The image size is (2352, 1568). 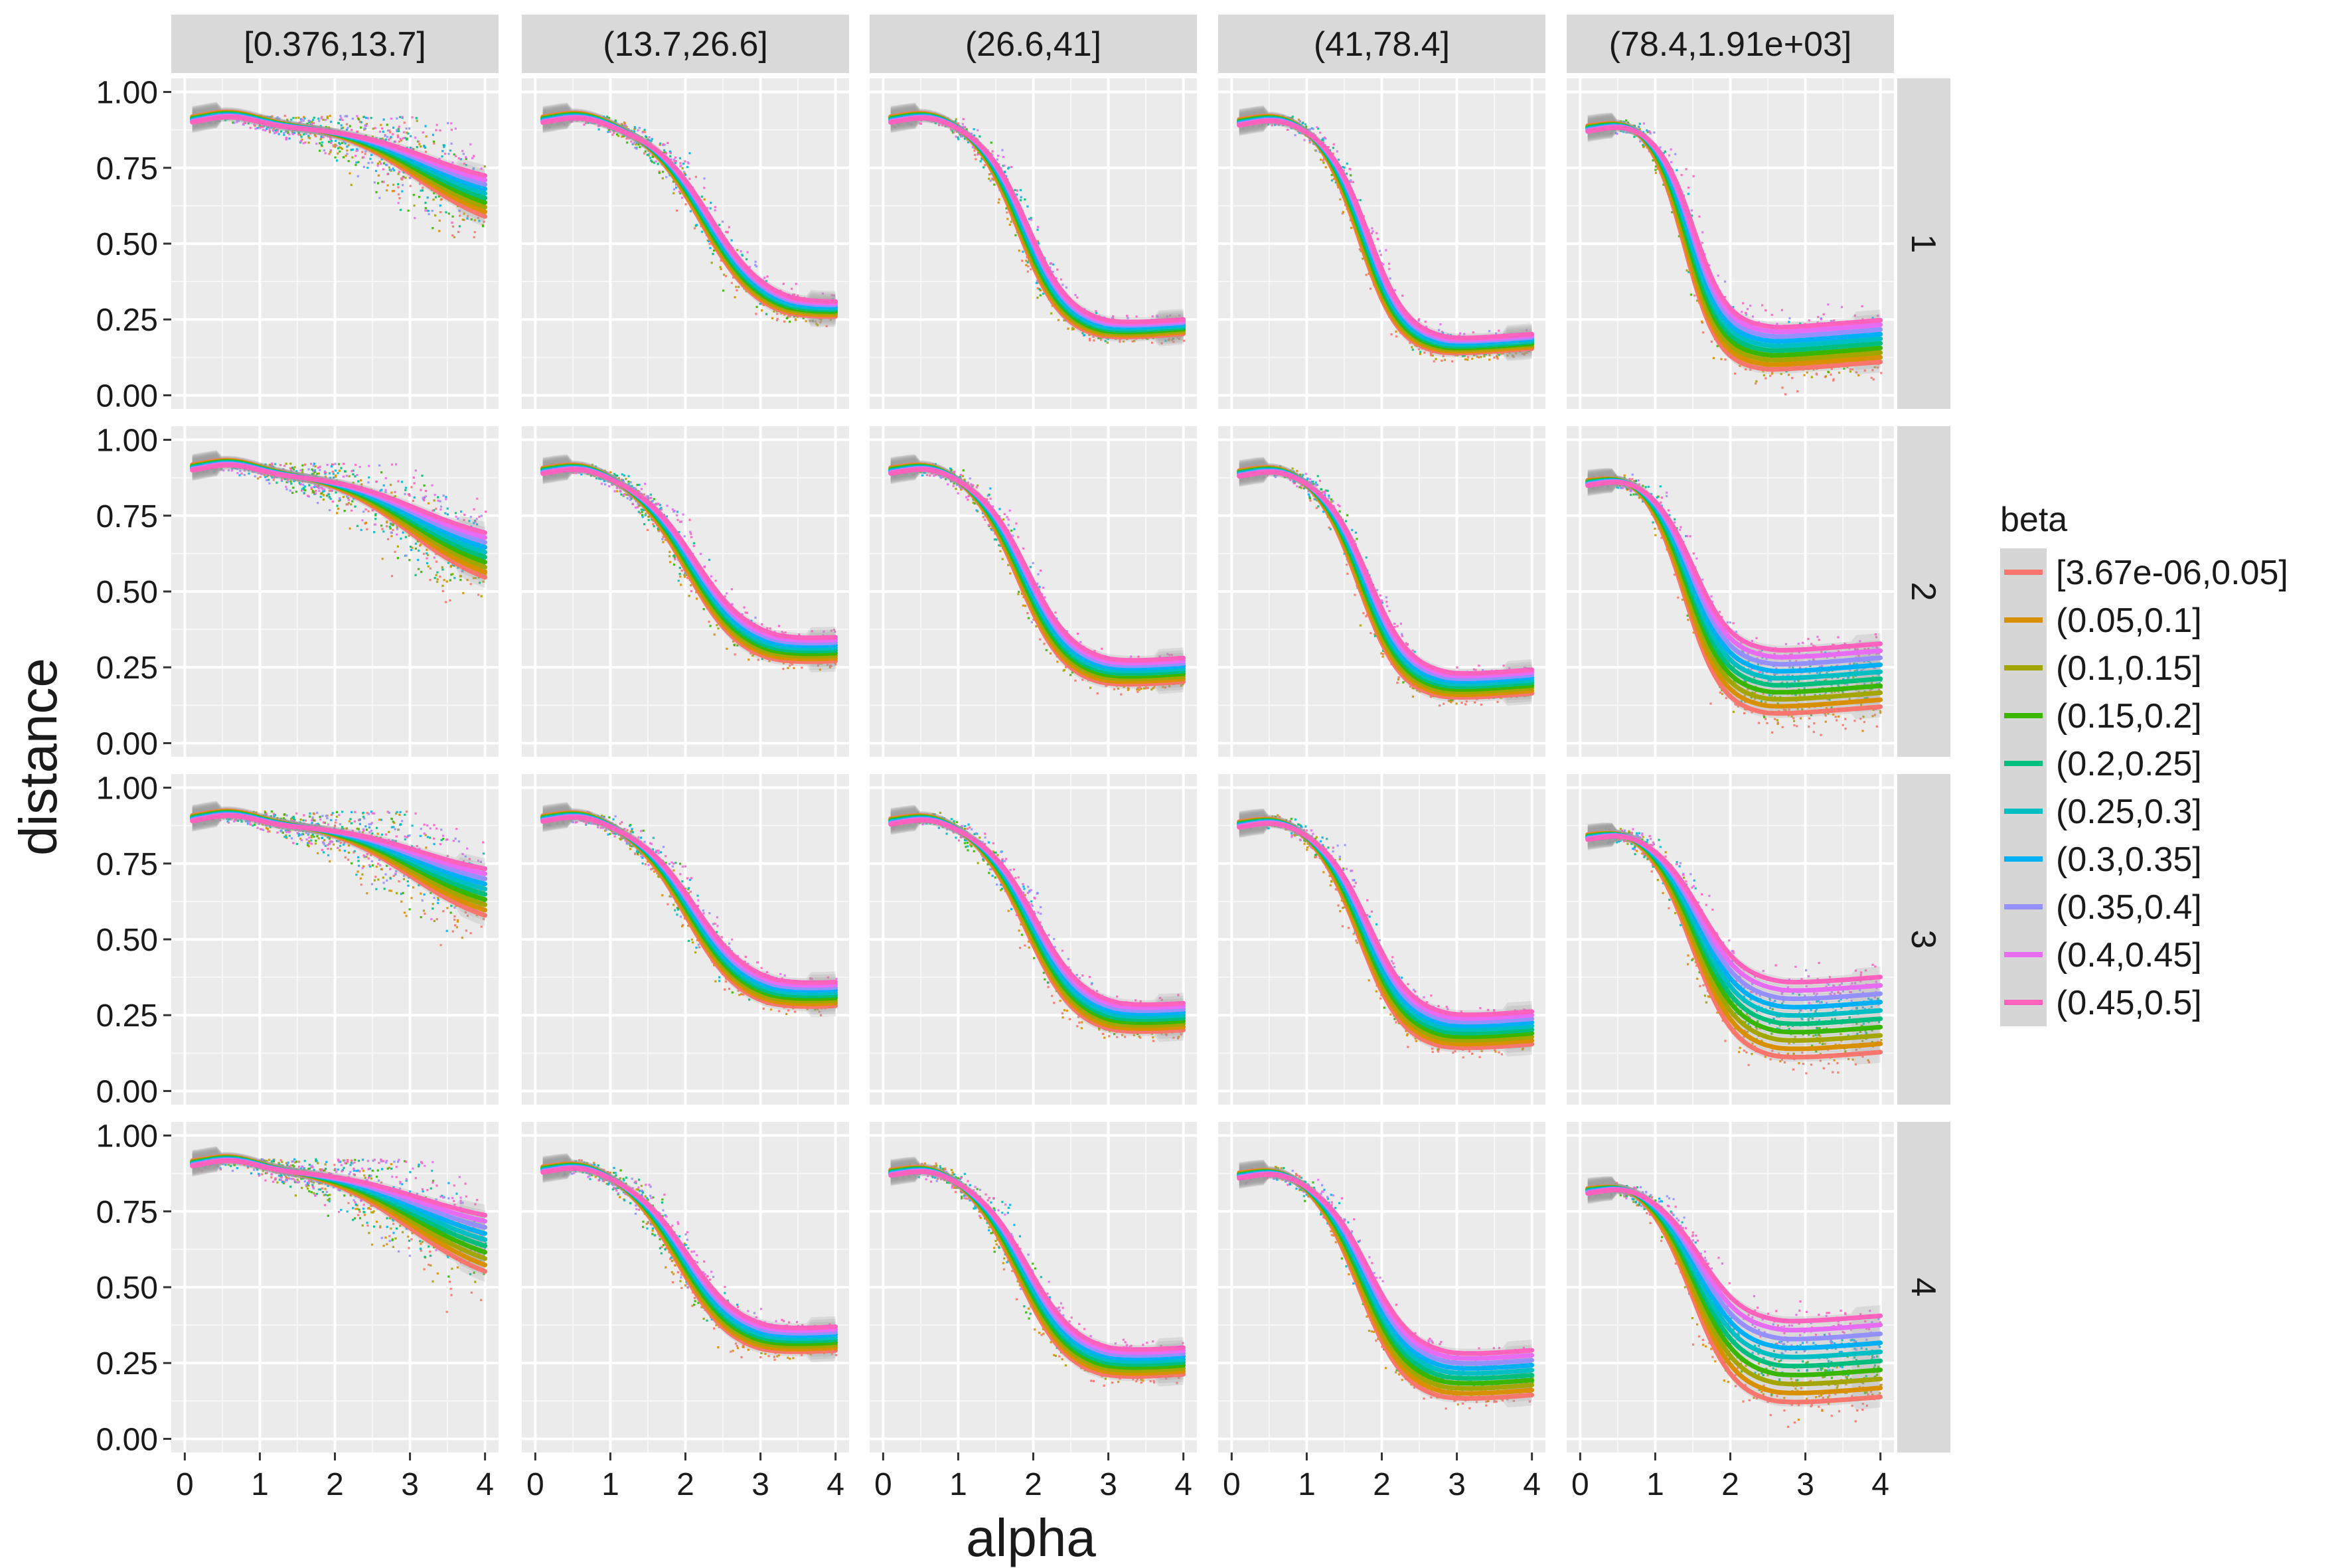 I want to click on y-axis-title: distance, so click(x=38, y=757).